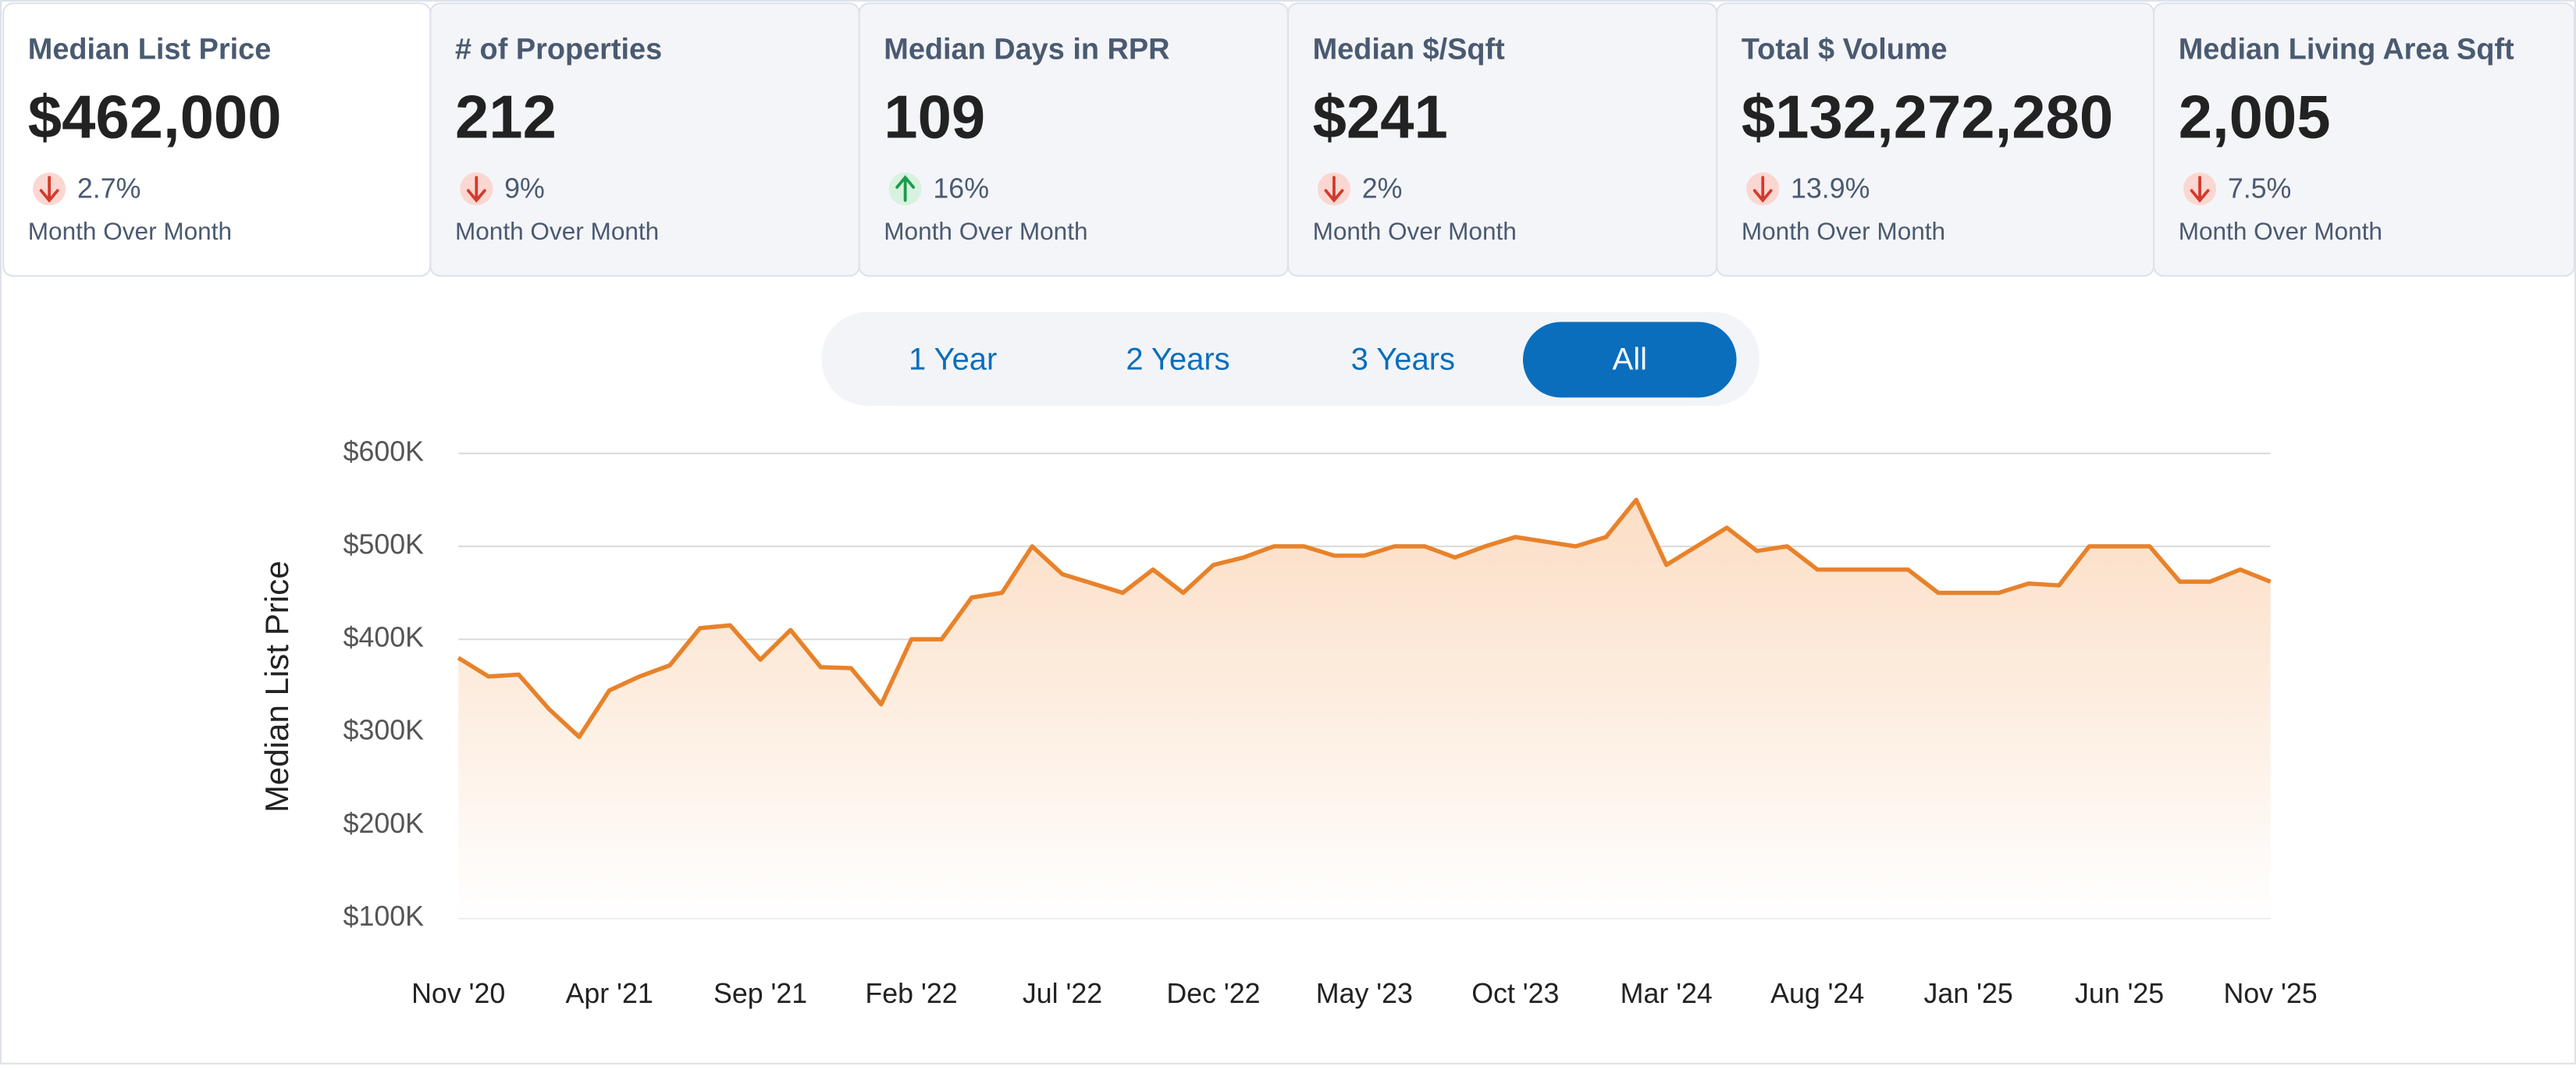 The image size is (2576, 1070). Describe the element at coordinates (155, 118) in the screenshot. I see `card-value: $462,000` at that location.